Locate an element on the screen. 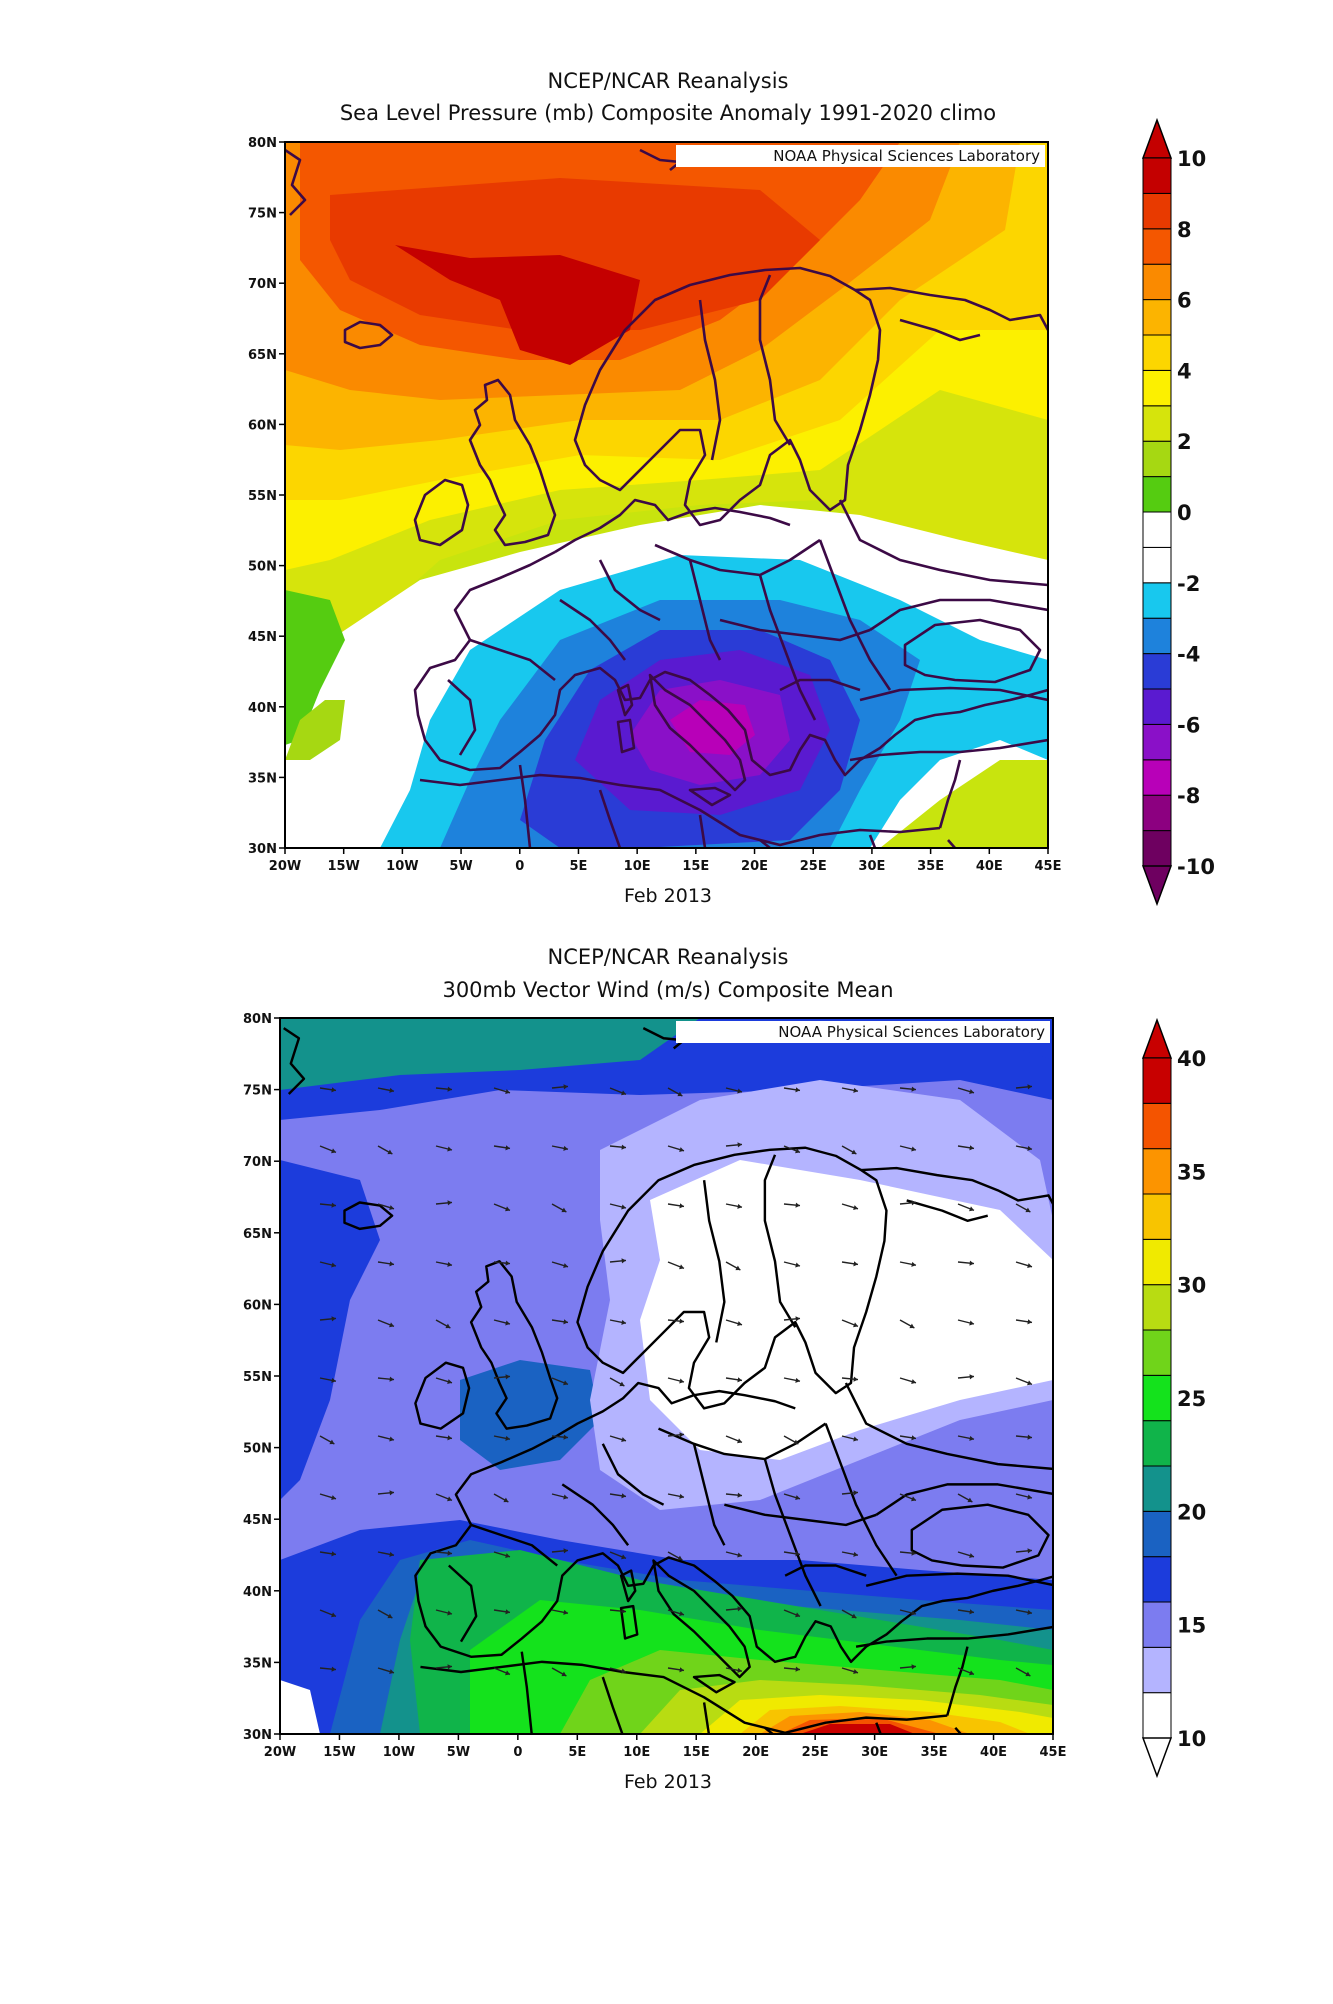 Image resolution: width=1333 pixels, height=2004 pixels. wind-lon-axis: 20W 15W 10W 5W 0 5E 10E 15E 20E 25E 30E 35E 40E 45E is located at coordinates (665, 1747).